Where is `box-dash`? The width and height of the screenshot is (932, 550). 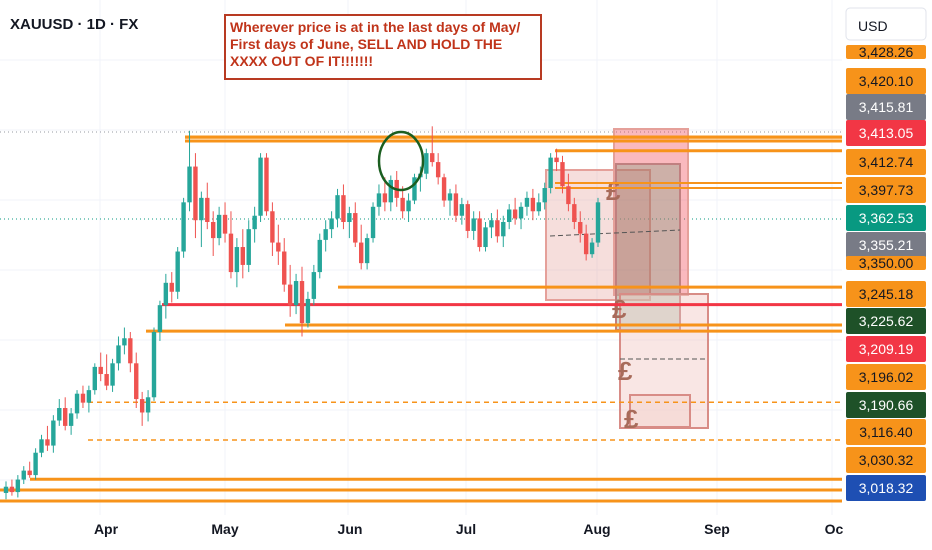
box-dash is located at coordinates (615, 233).